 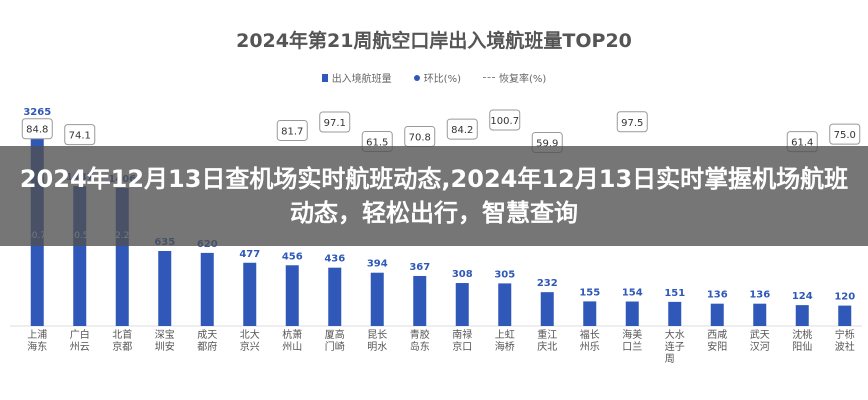 What do you see at coordinates (416, 77) in the screenshot?
I see `legend-dot-swatch` at bounding box center [416, 77].